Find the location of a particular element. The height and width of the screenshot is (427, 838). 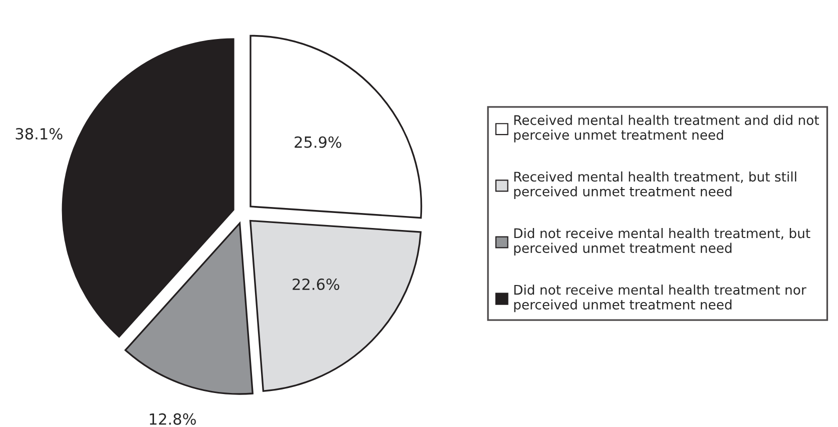

data-label: 22.6% is located at coordinates (316, 284).